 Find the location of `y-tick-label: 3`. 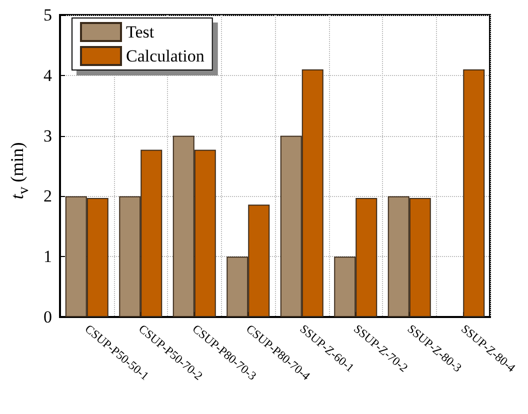

y-tick-label: 3 is located at coordinates (48, 136).